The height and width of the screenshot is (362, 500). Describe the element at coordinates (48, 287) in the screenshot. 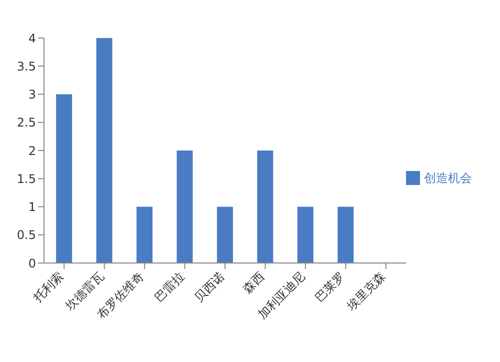

I see `x-tick-label: 托利索` at that location.